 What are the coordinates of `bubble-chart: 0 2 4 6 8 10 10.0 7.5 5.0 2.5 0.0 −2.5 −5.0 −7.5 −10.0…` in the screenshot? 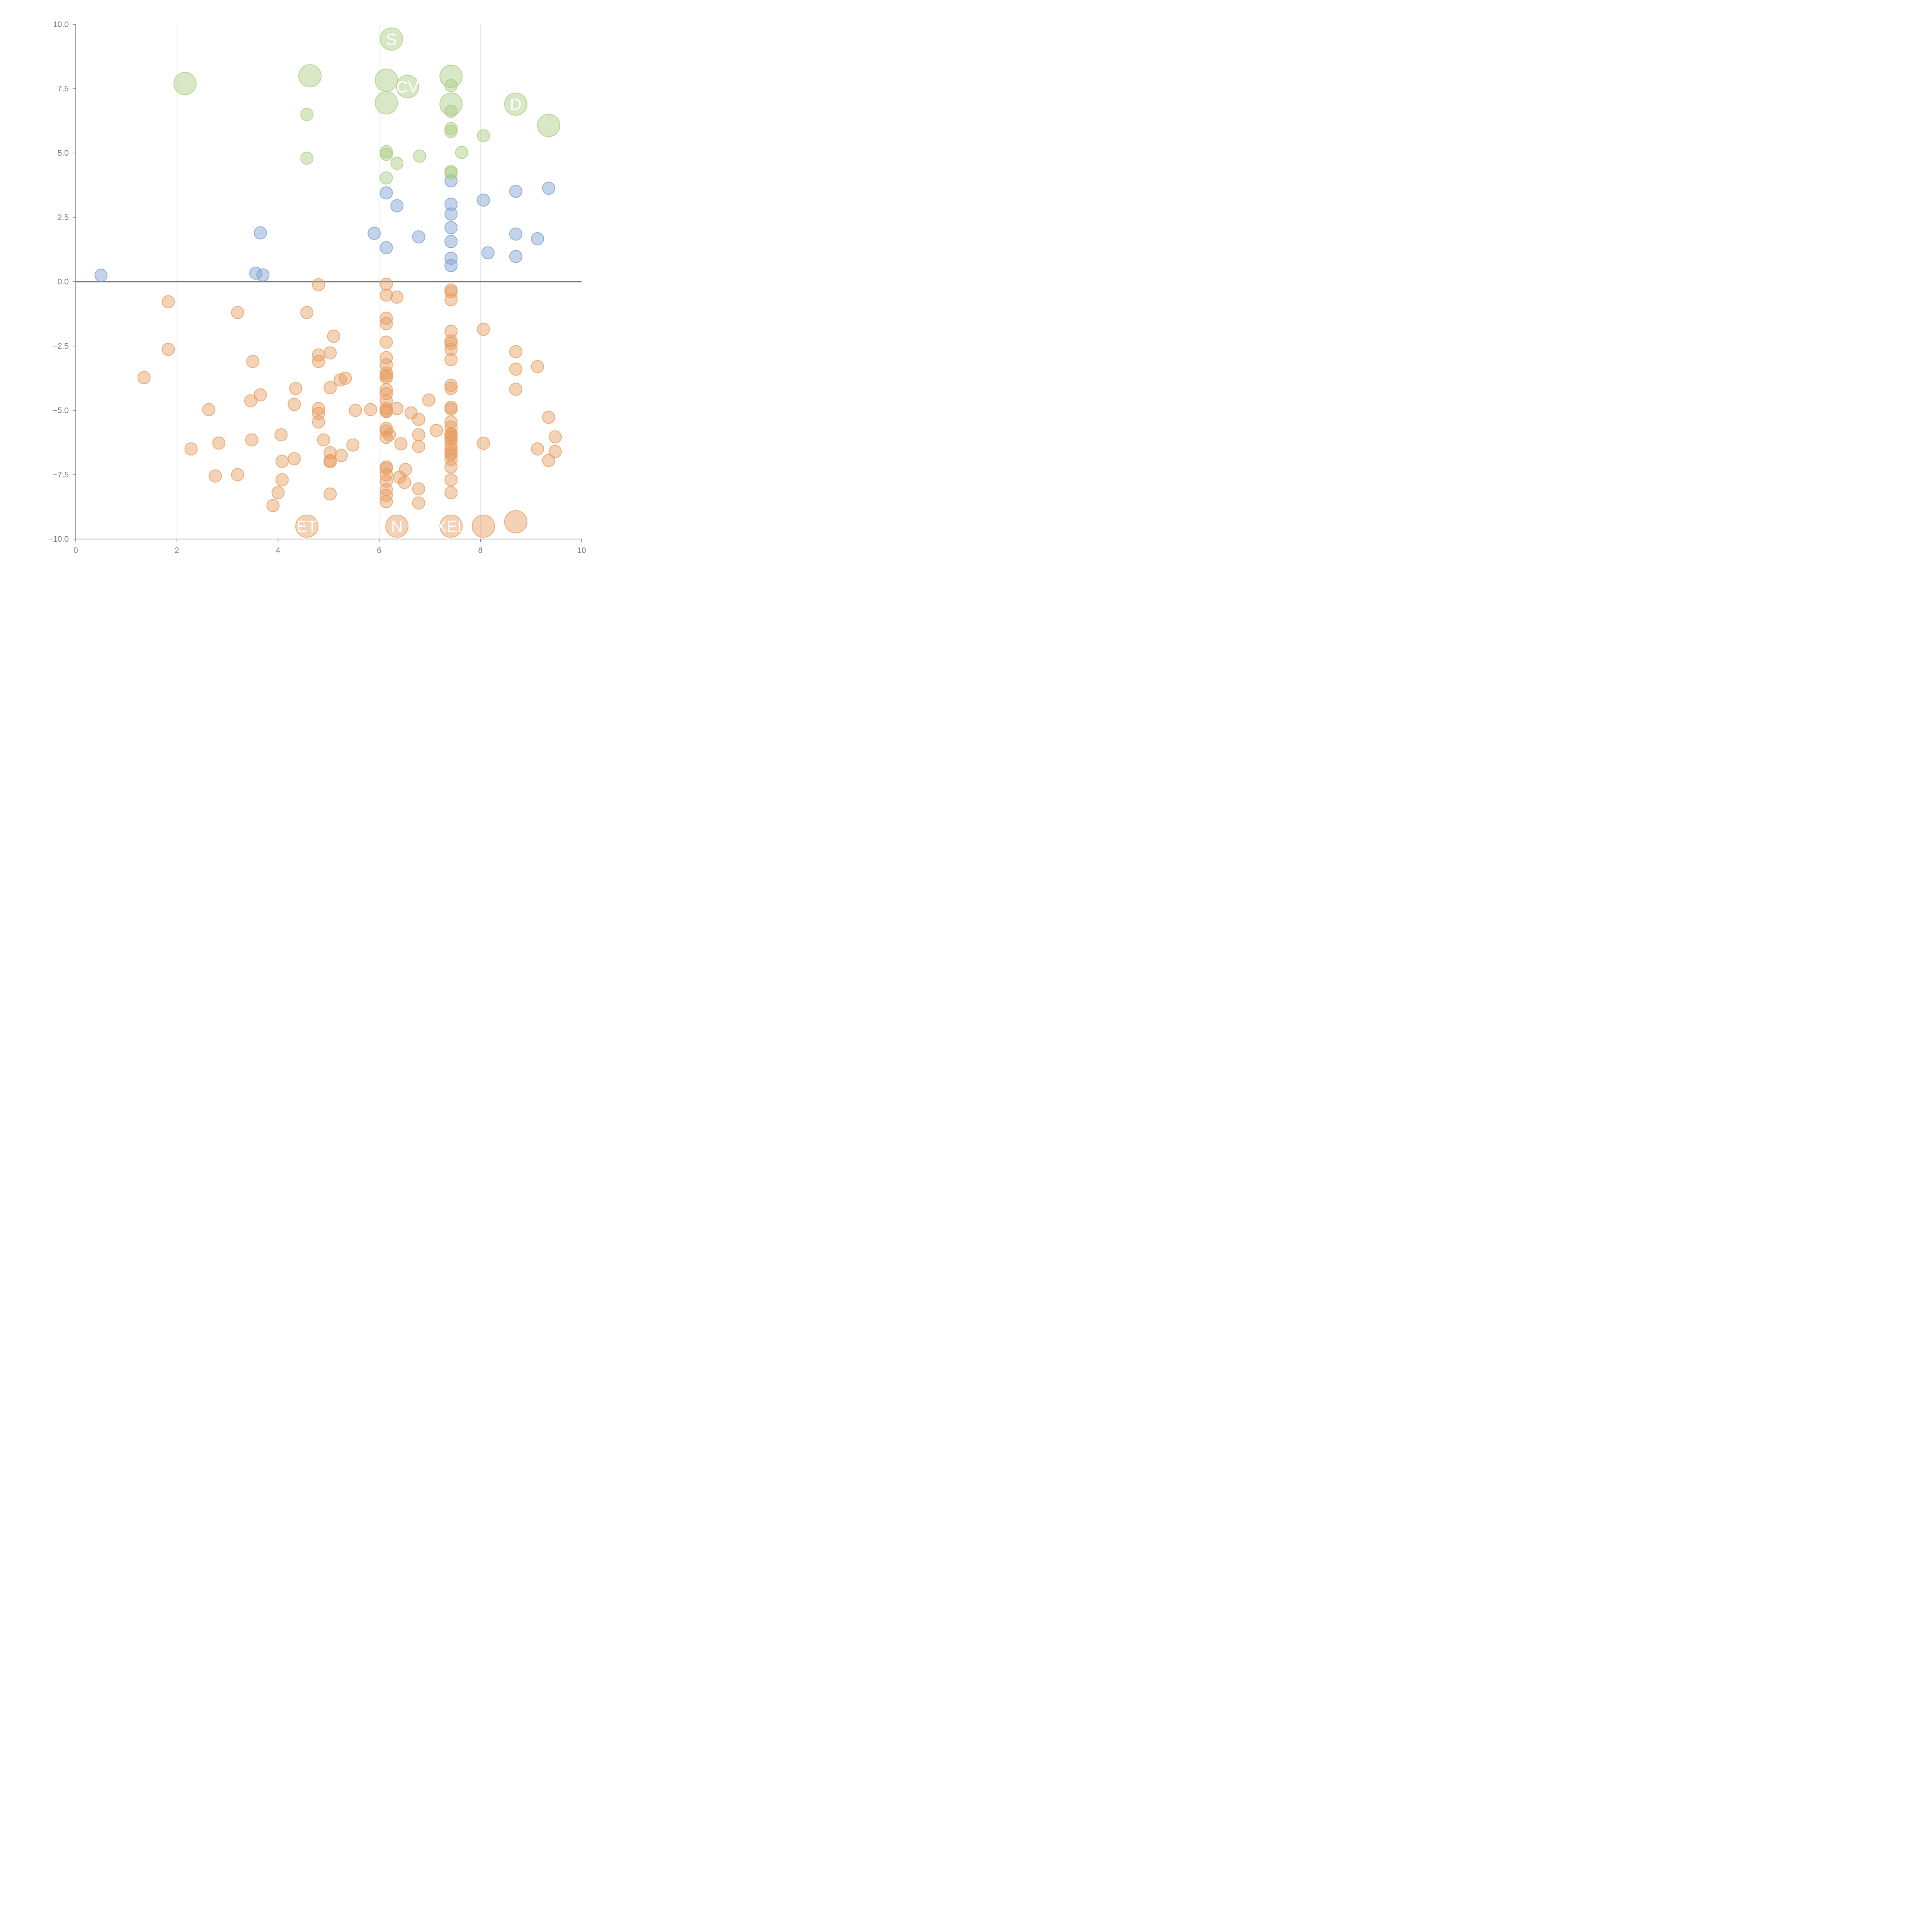 It's located at (317, 287).